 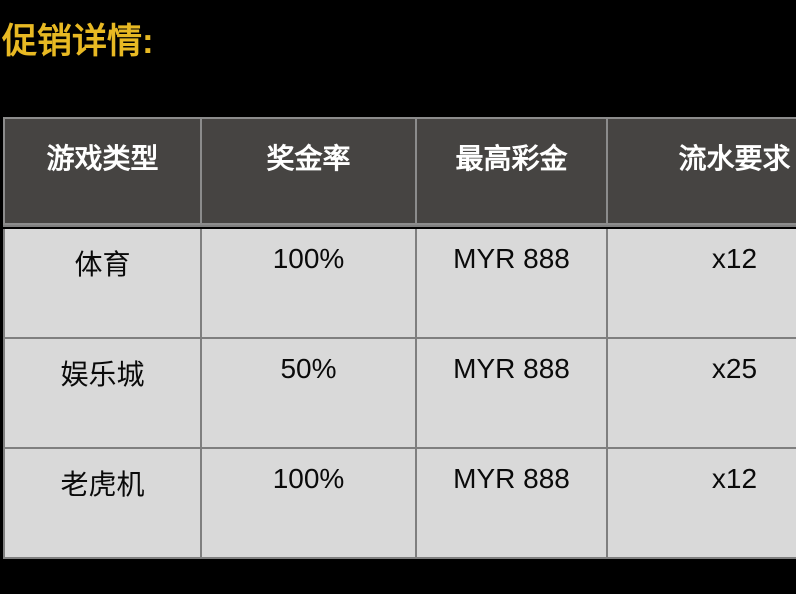 What do you see at coordinates (307, 171) in the screenshot?
I see `column-header-bonus-rate: 奖金率` at bounding box center [307, 171].